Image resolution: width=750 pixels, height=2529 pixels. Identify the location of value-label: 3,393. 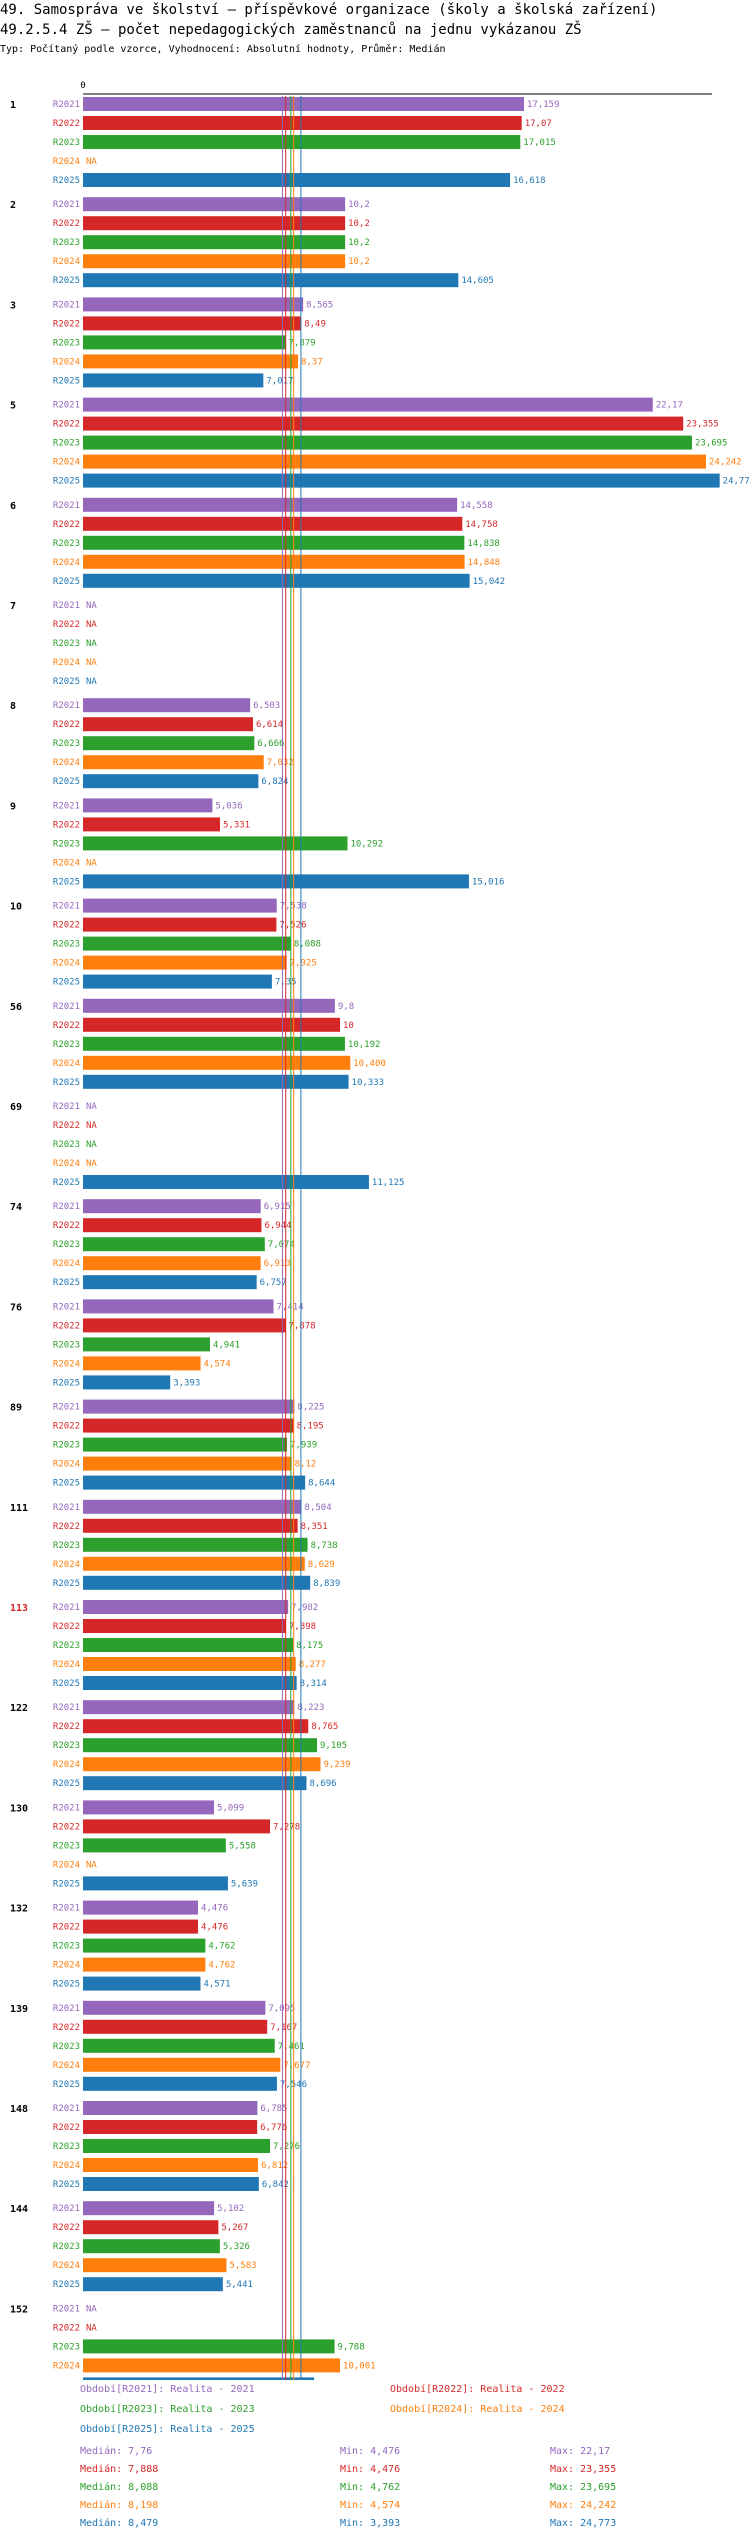
(186, 1383).